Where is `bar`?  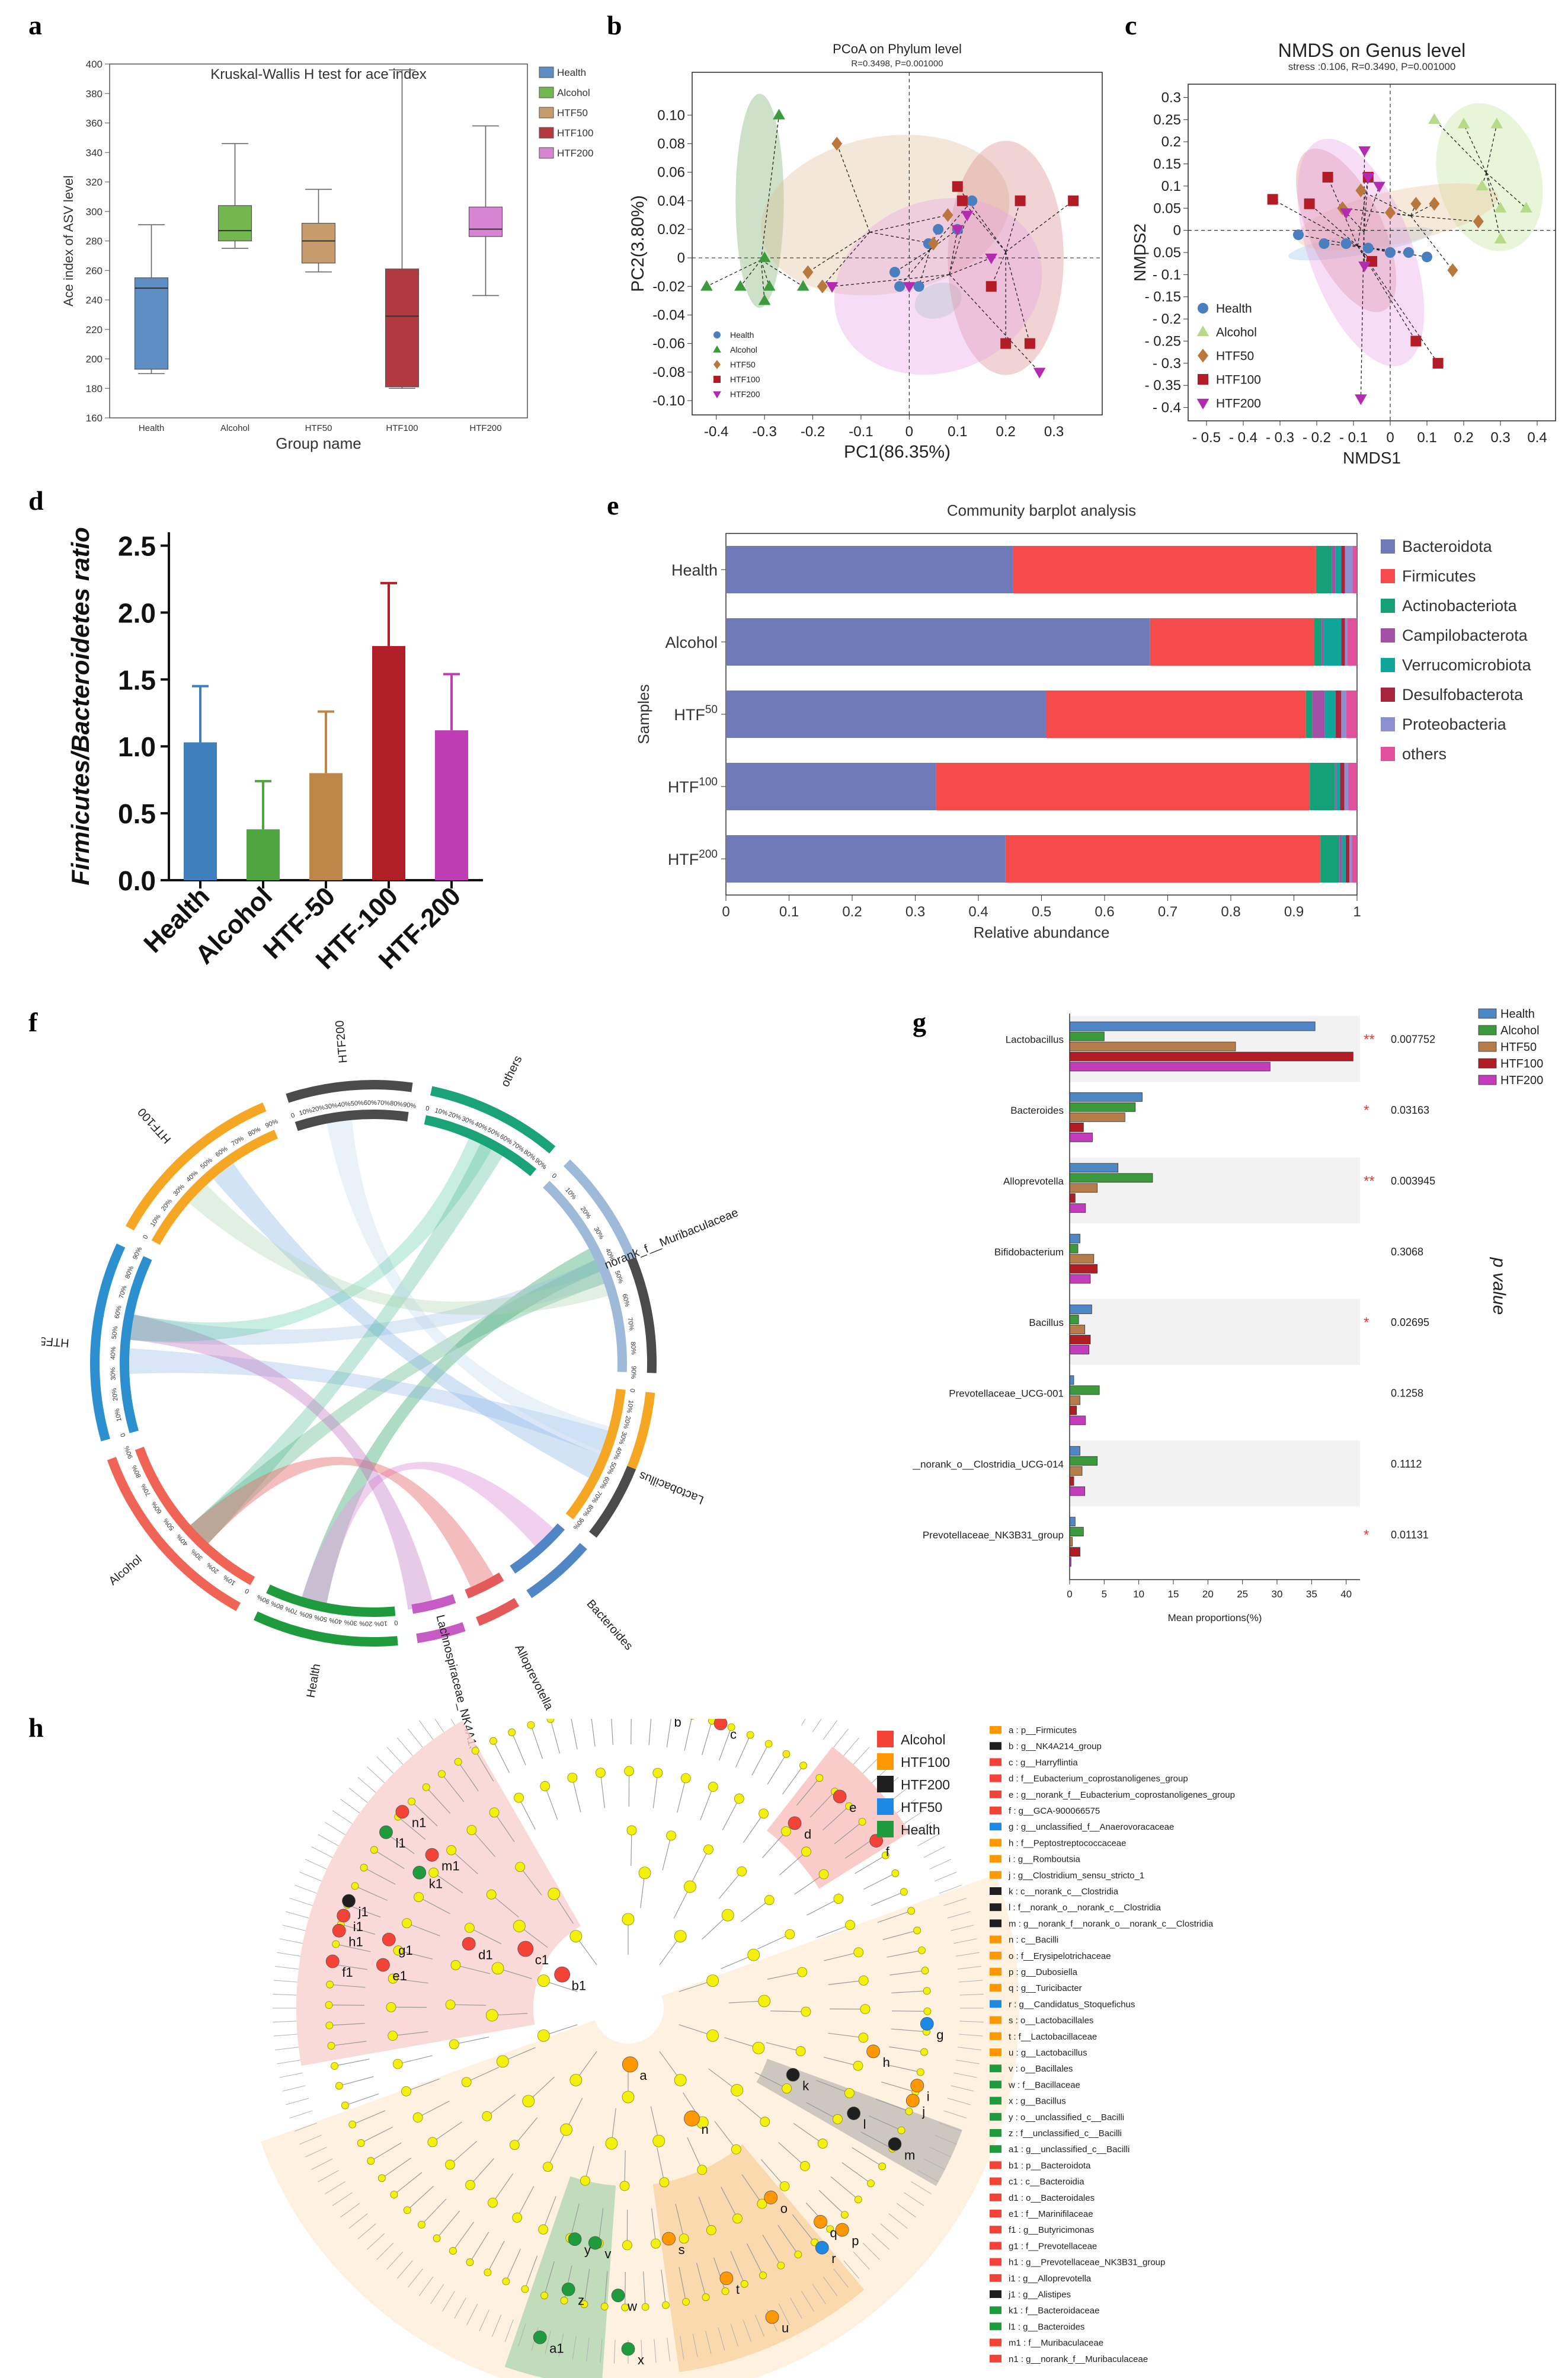
bar is located at coordinates (326, 827).